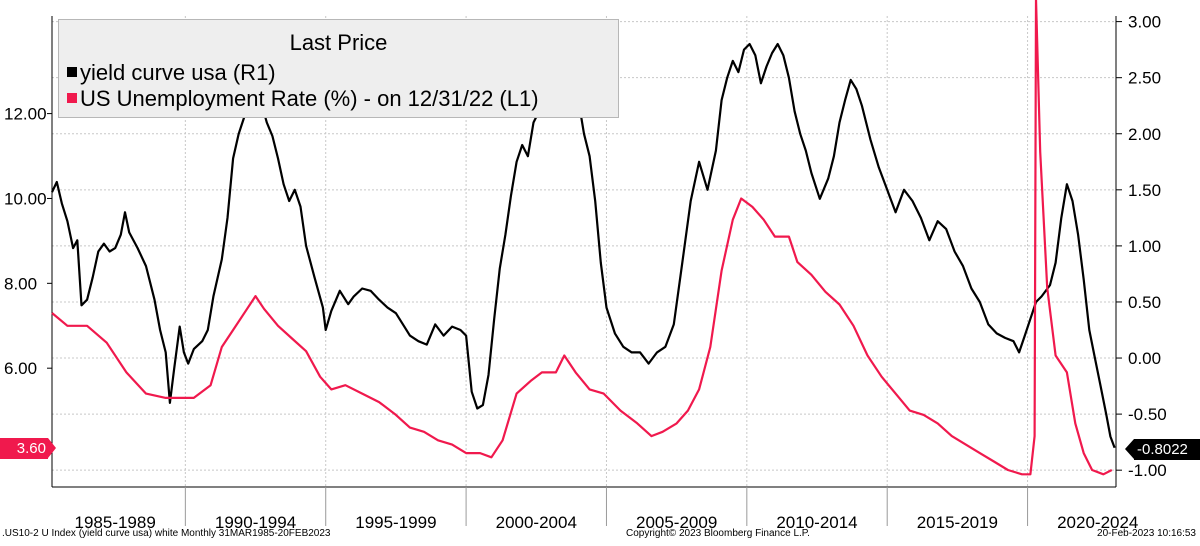 The height and width of the screenshot is (546, 1200). I want to click on right-tick-label: 1.00, so click(1144, 246).